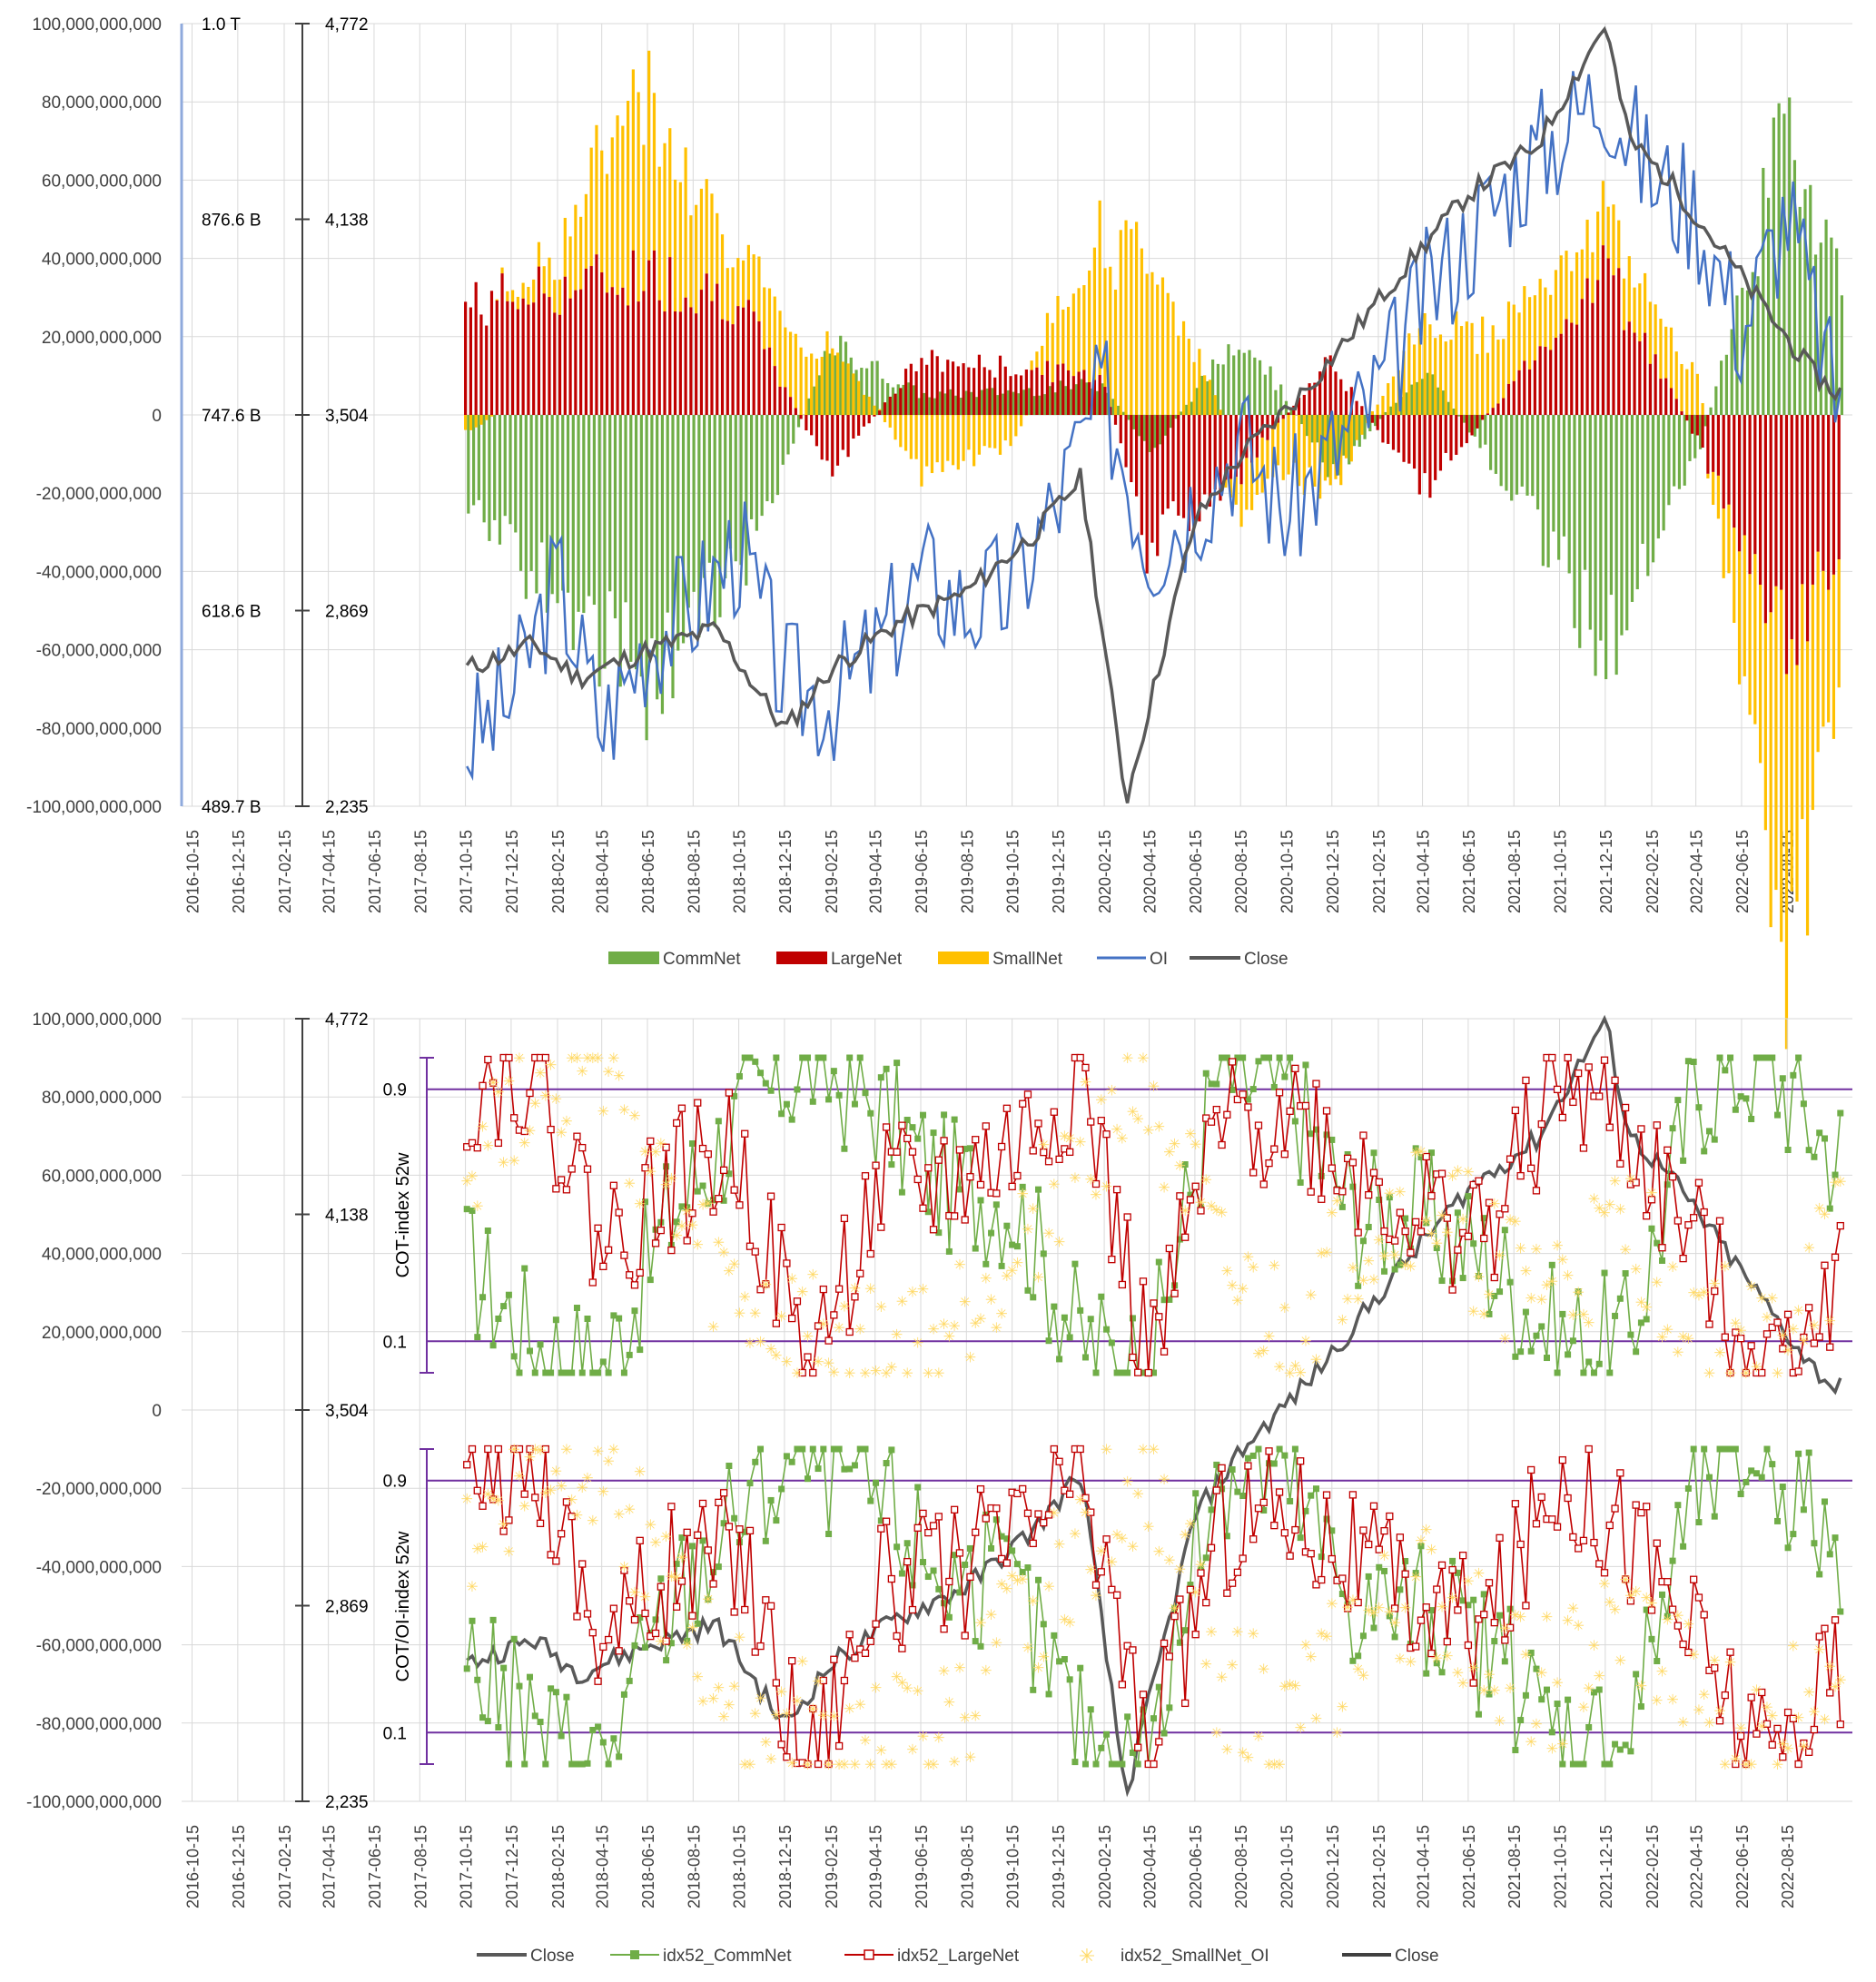  I want to click on bottom-x-tick-label: 2019-06-15, so click(922, 1867).